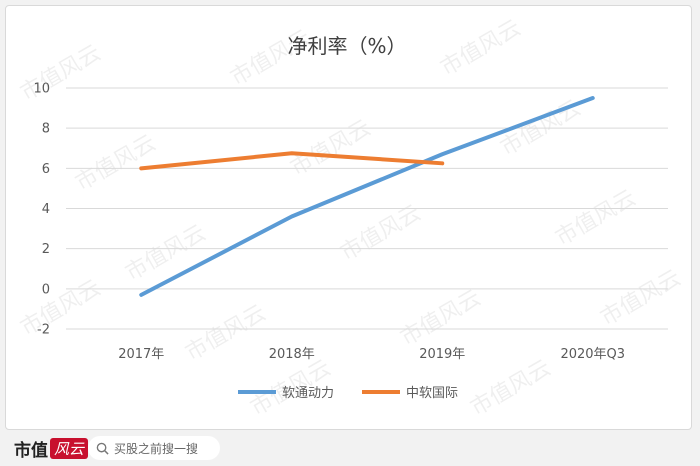  I want to click on y-axis-ticks: -2 0 2 4 6 8 10, so click(41, 210).